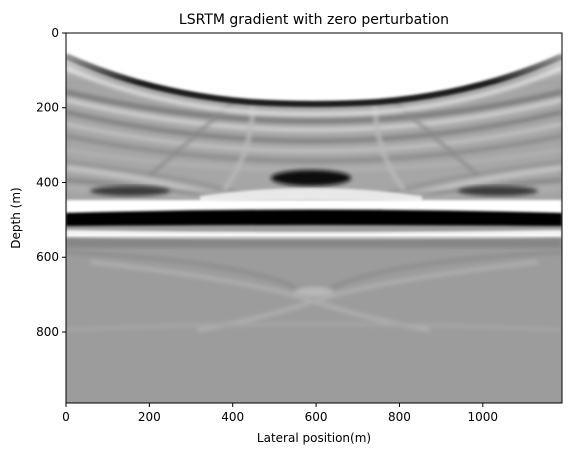  Describe the element at coordinates (16, 217) in the screenshot. I see `y-axis-label: Depth (m)` at that location.